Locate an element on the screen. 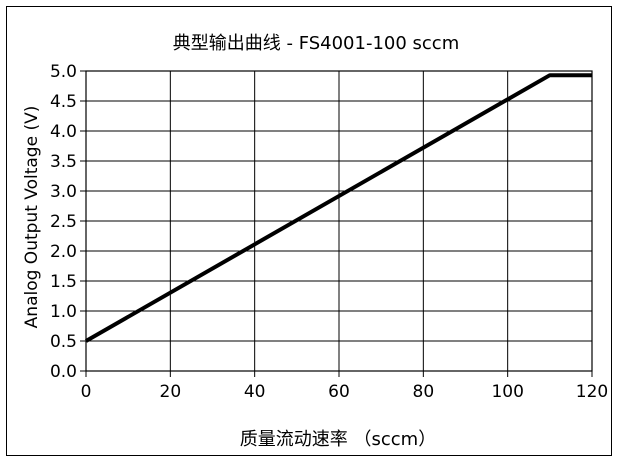 This screenshot has height=464, width=620. y-axis-ticks: 0.0 0.5 1.0 1.5 2.0 2.5 3.0 3.5 4.0 4.5 5.0 is located at coordinates (68, 222).